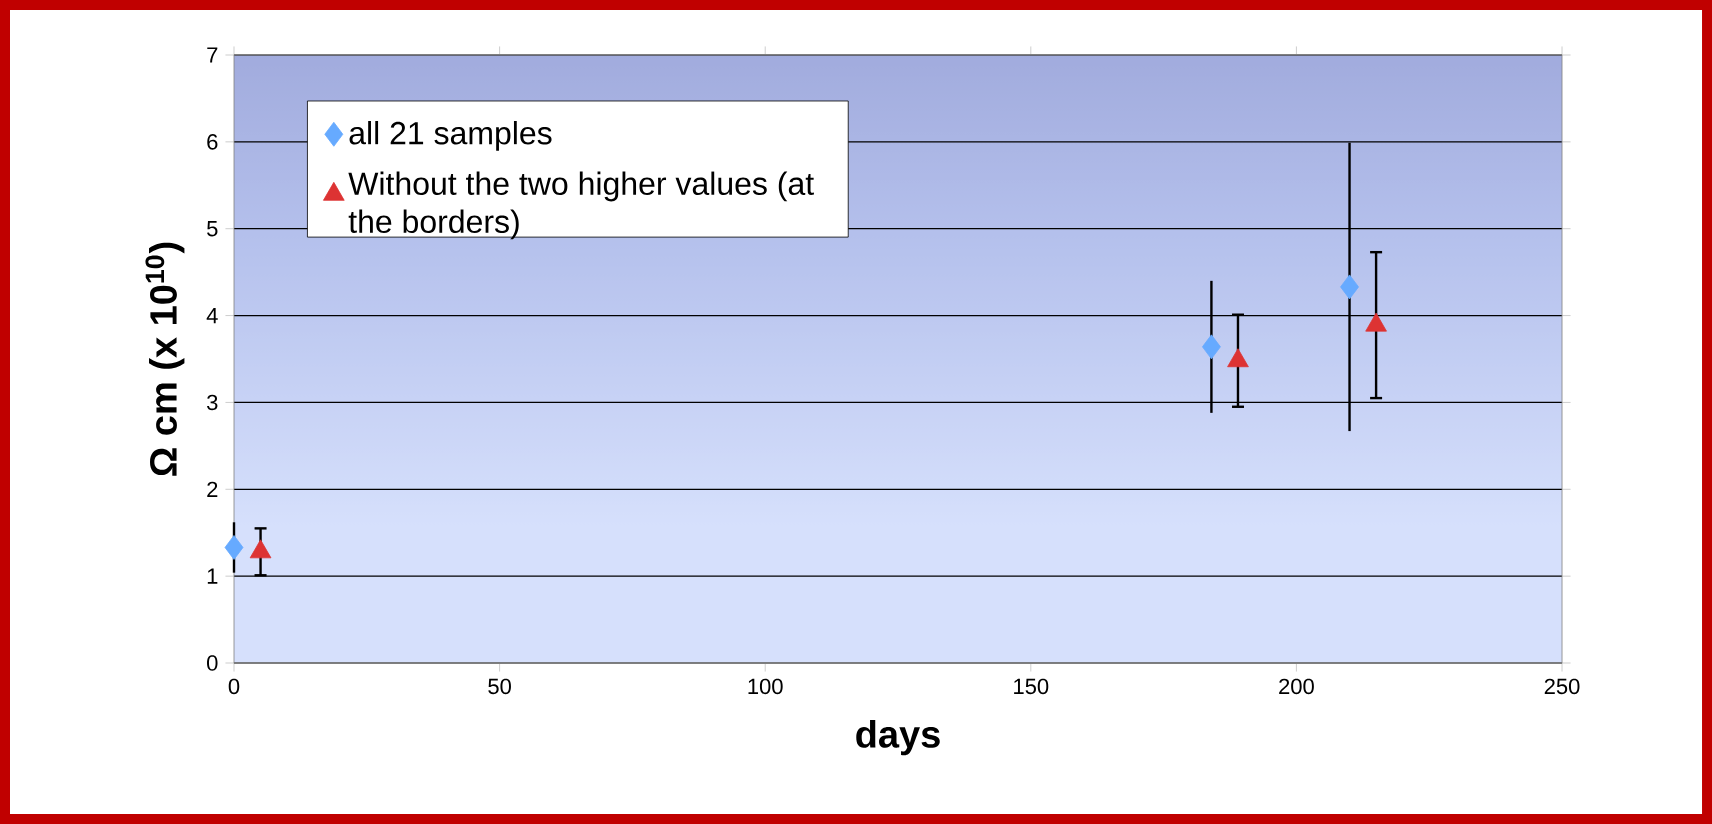  Describe the element at coordinates (898, 737) in the screenshot. I see `x-axis-title: days` at that location.